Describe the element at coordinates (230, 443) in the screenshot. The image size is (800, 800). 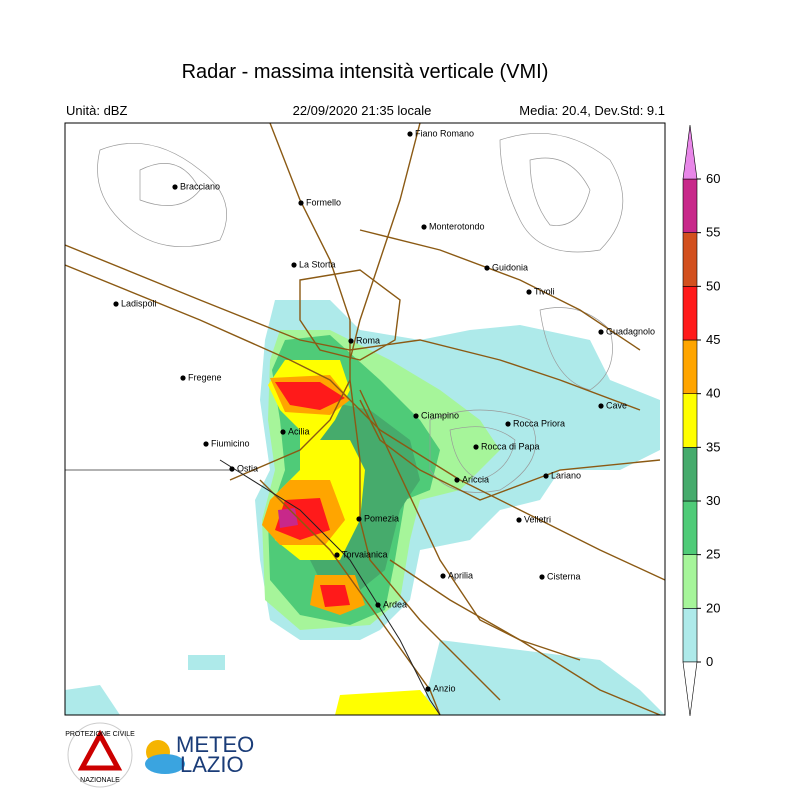
I see `city-label: Fiumicino` at that location.